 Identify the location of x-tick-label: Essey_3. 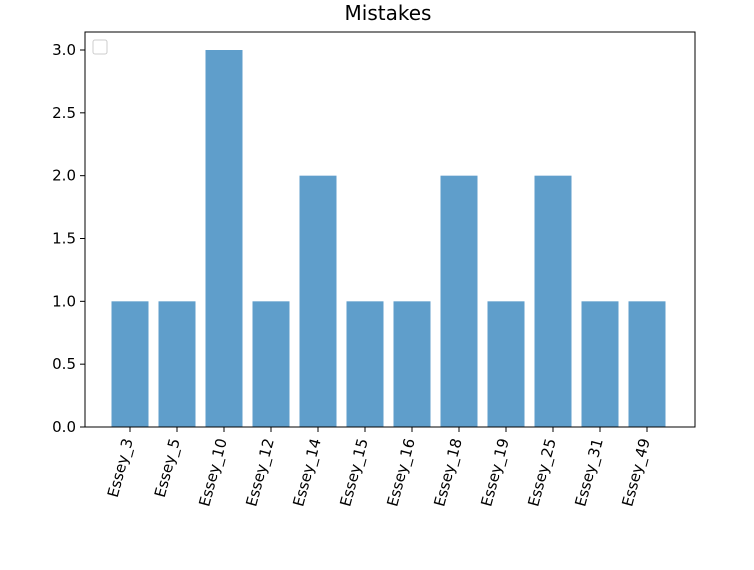
(121, 467).